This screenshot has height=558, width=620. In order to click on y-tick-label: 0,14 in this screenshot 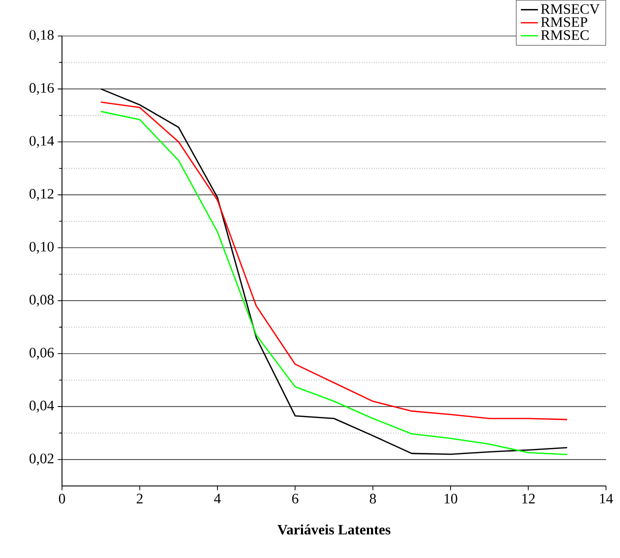, I will do `click(42, 142)`.